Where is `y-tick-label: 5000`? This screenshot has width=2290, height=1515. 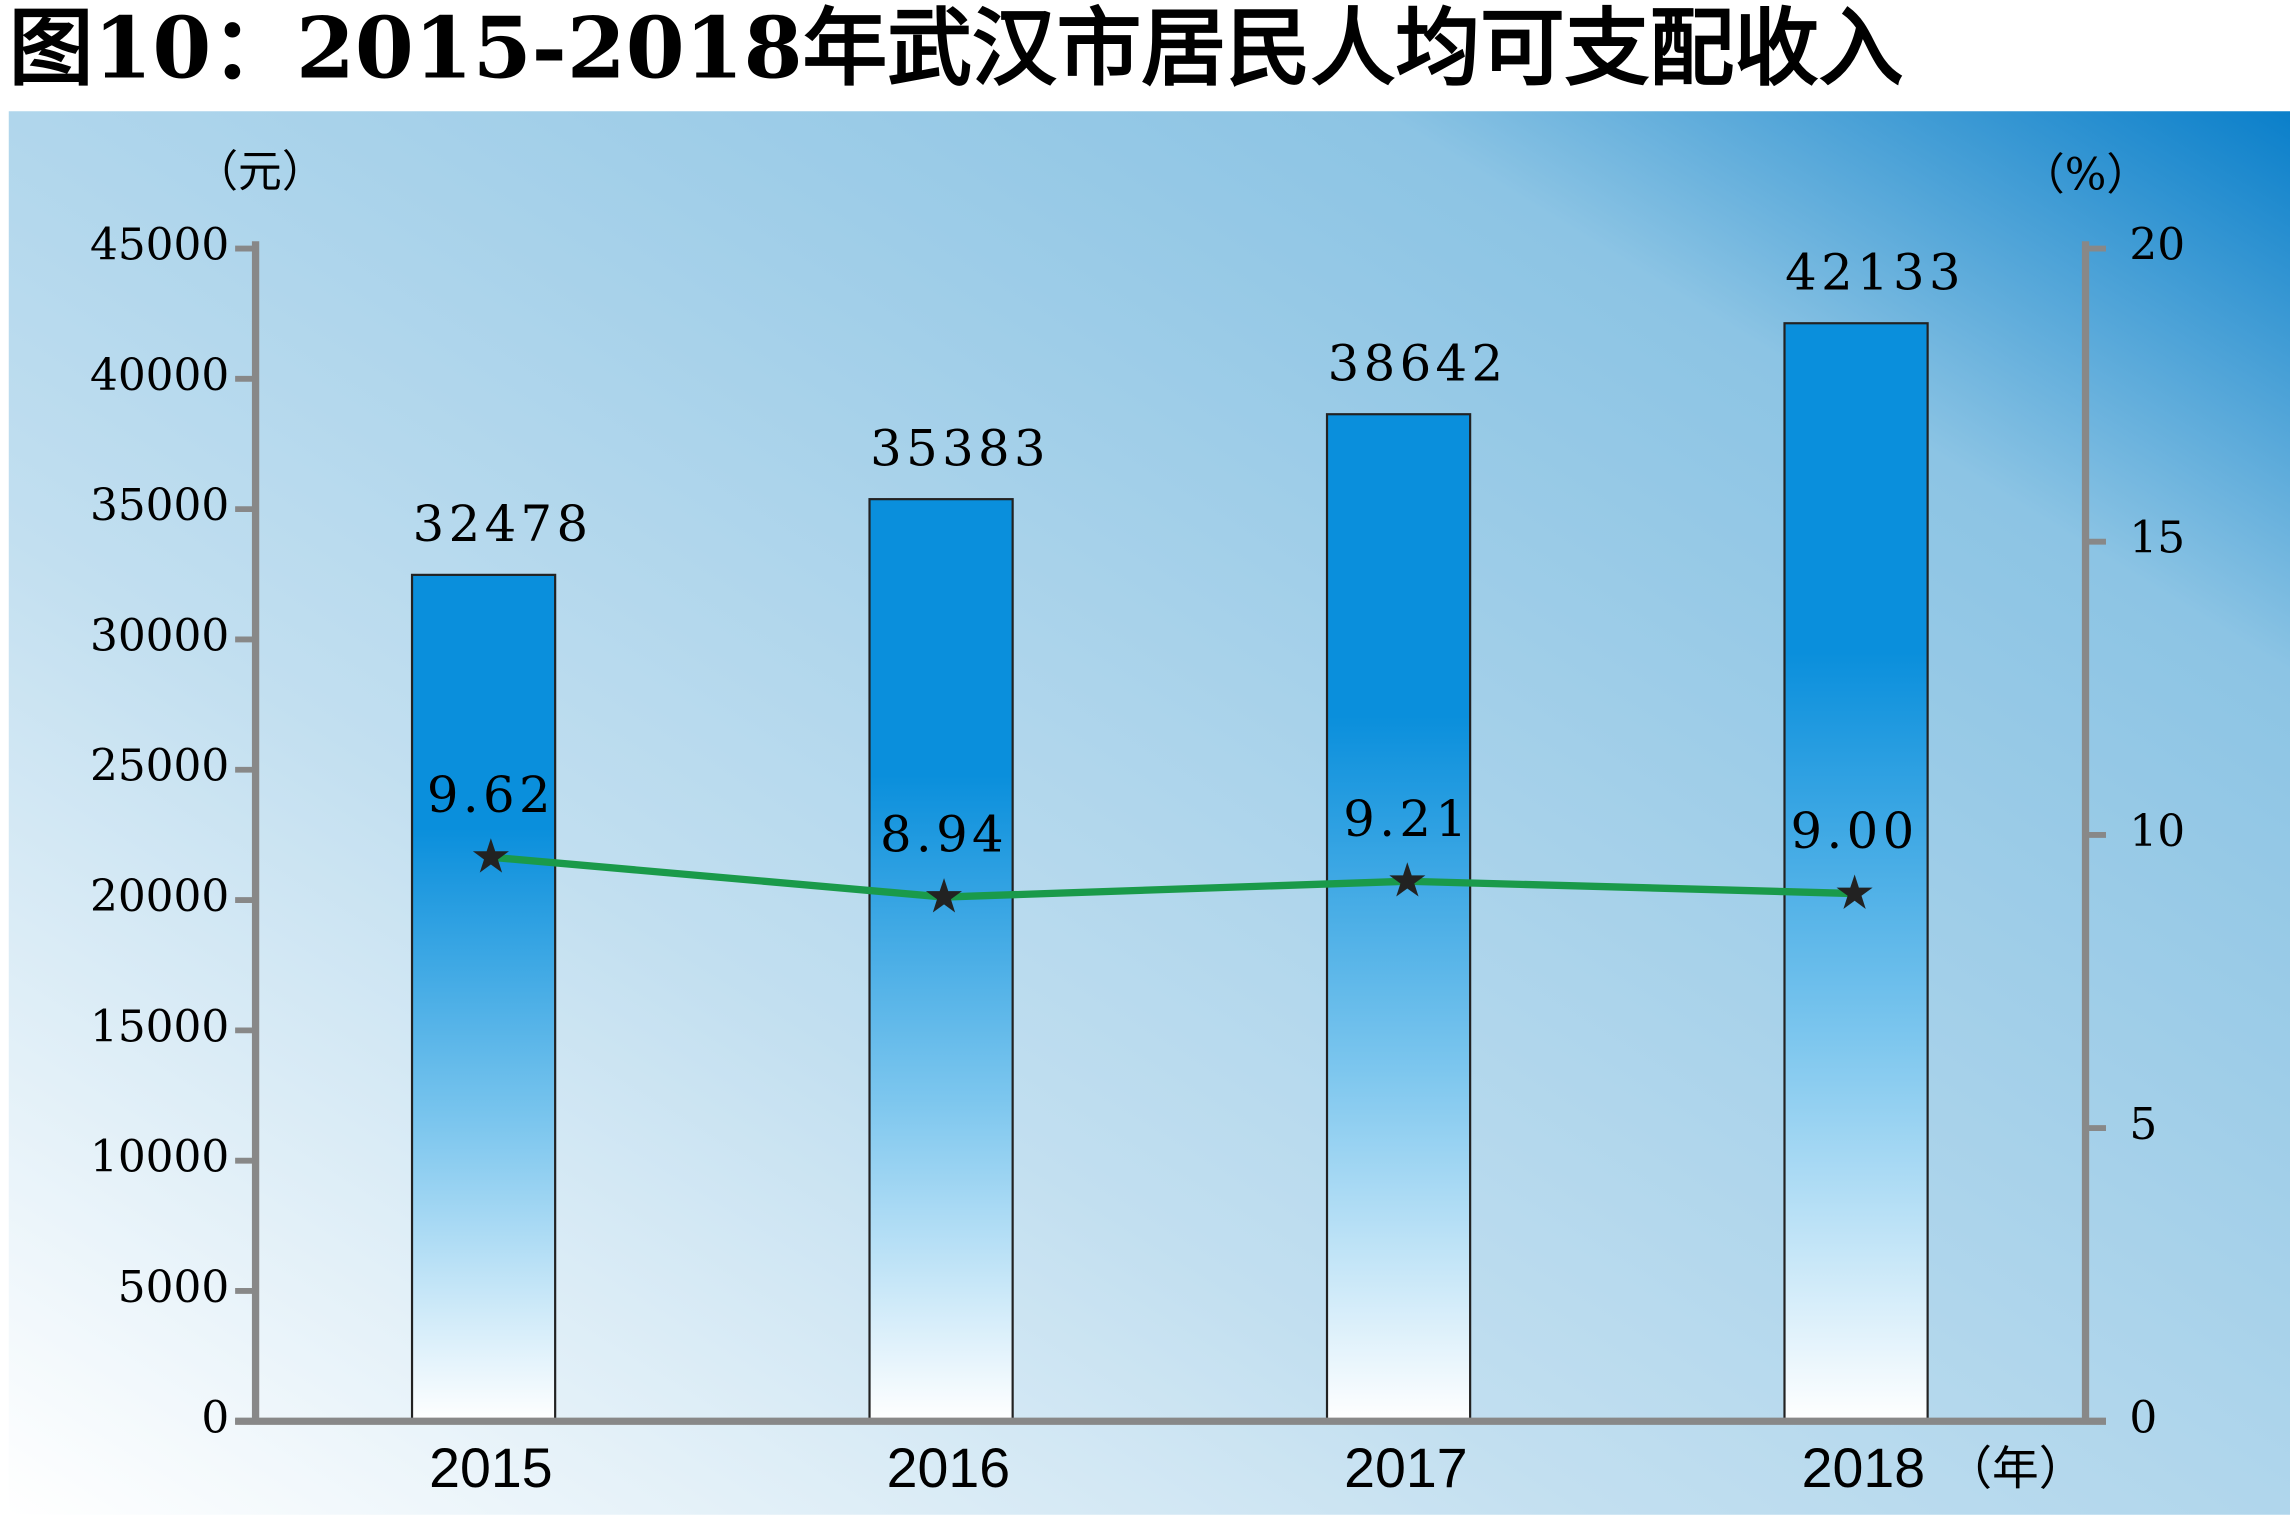
y-tick-label: 5000 is located at coordinates (173, 1287).